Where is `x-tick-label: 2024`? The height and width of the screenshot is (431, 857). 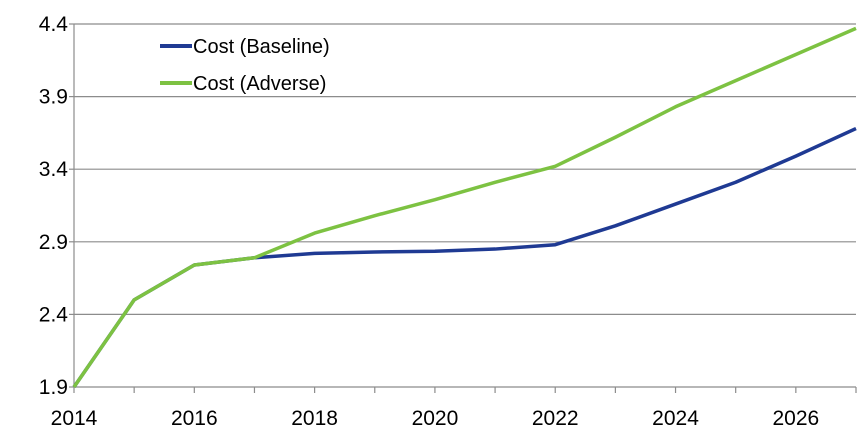 x-tick-label: 2024 is located at coordinates (675, 418).